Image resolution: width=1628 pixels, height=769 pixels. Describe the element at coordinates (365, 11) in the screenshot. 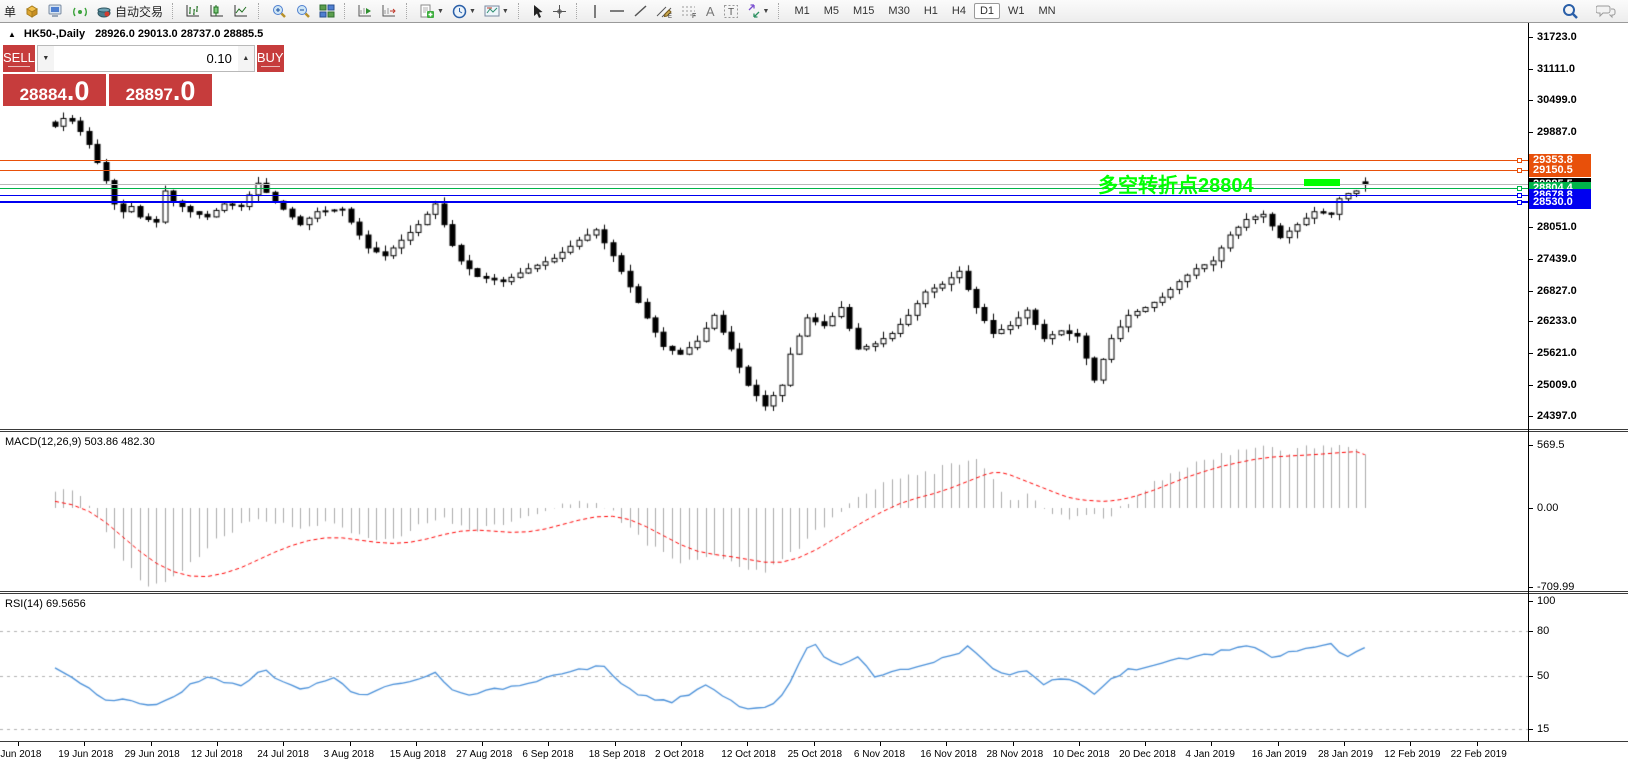

I see `auto-scroll-icon` at that location.